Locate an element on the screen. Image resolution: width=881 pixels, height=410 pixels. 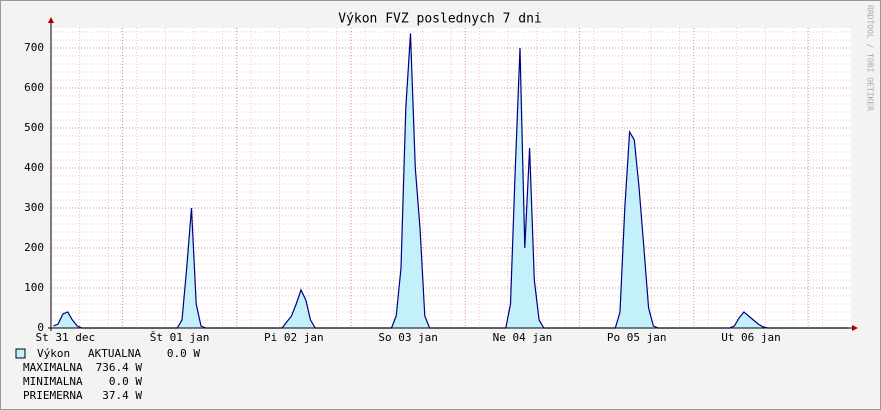
x-tick-label: Po 05 jan is located at coordinates (637, 337).